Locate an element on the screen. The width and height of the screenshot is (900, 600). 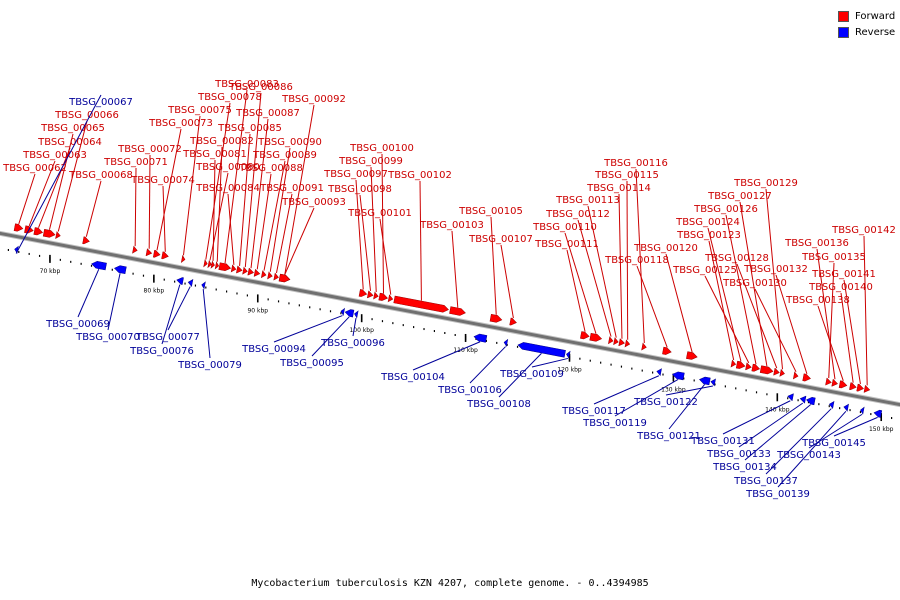
gene-label-TBSG_00134: TBSG_00134 is located at coordinates (744, 467).